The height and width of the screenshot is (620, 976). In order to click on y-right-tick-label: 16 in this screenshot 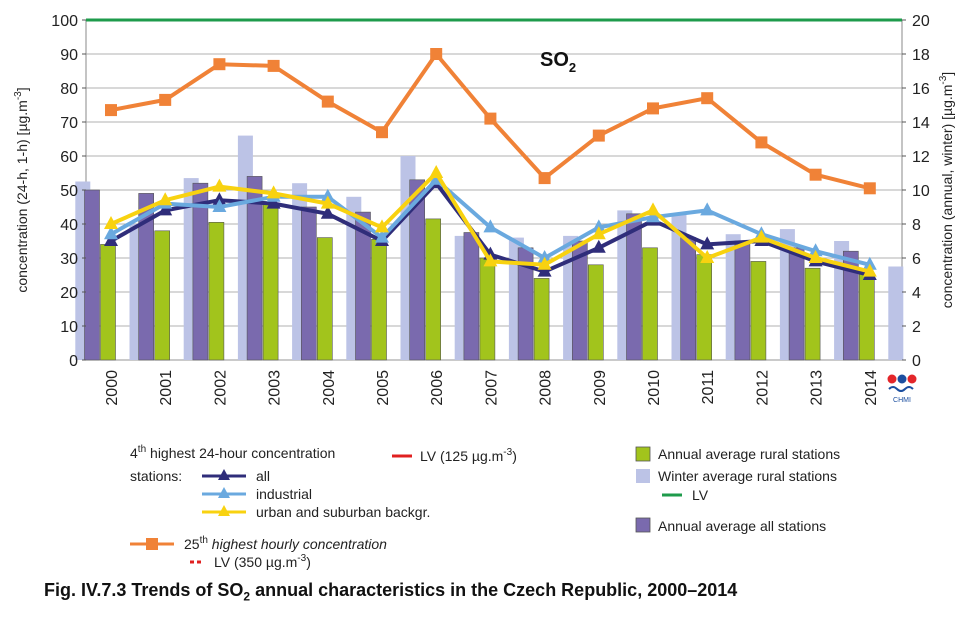, I will do `click(921, 89)`.